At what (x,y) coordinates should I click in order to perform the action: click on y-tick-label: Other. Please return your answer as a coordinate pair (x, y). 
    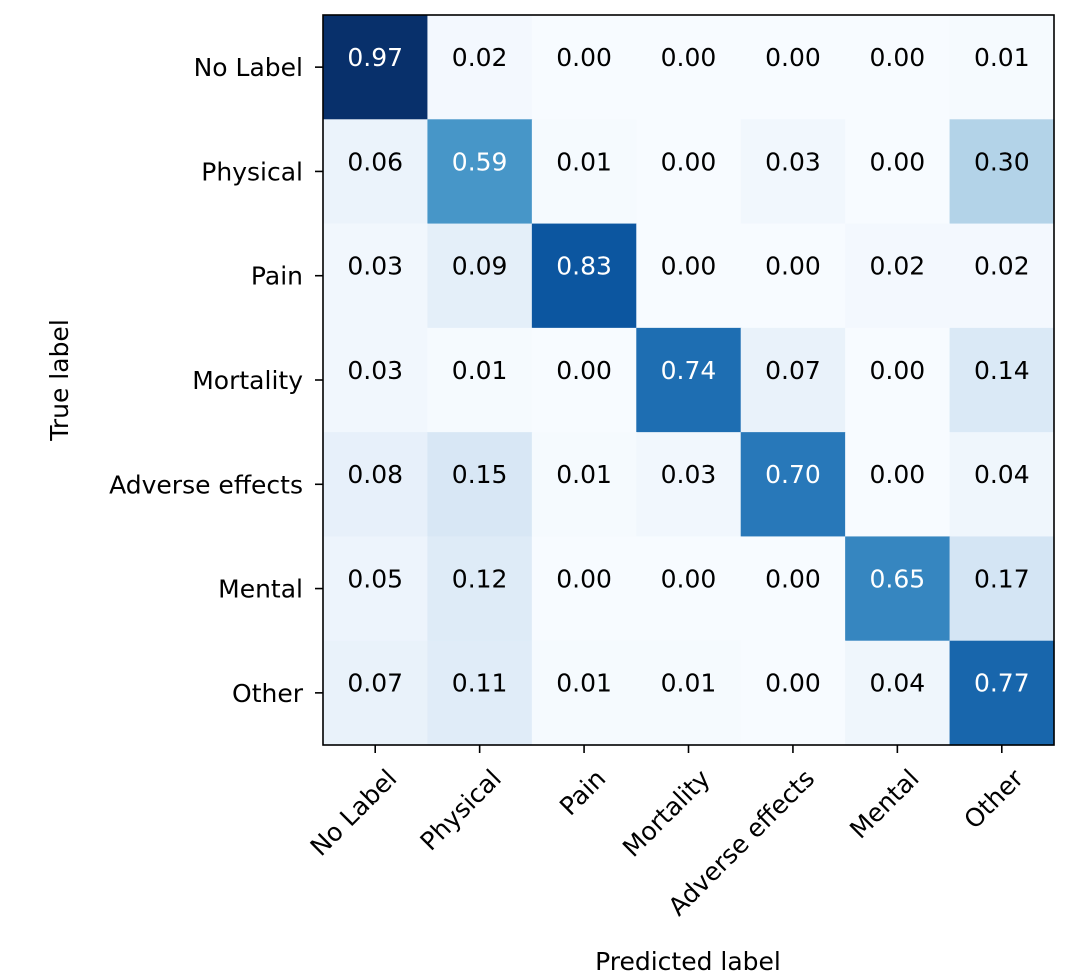
    Looking at the image, I should click on (268, 693).